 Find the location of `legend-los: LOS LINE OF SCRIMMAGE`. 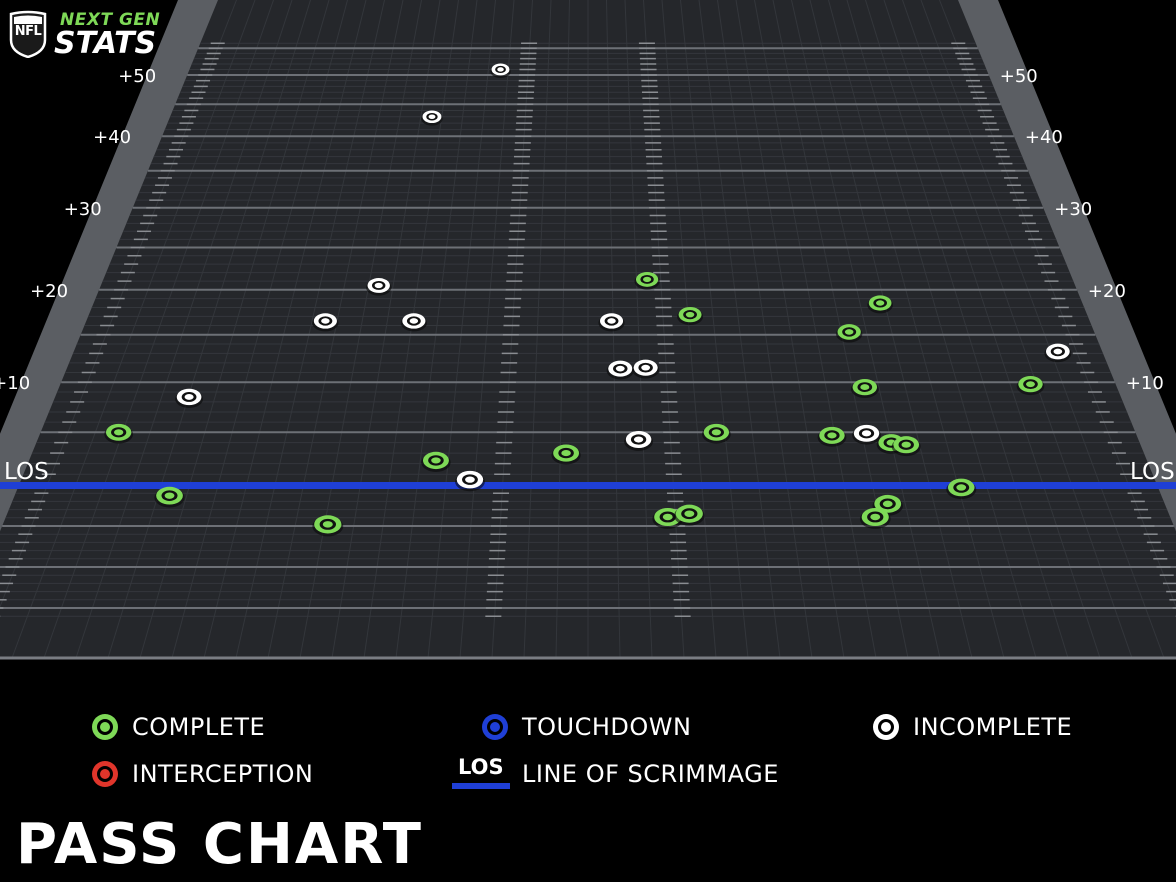

legend-los: LOS LINE OF SCRIMMAGE is located at coordinates (615, 772).